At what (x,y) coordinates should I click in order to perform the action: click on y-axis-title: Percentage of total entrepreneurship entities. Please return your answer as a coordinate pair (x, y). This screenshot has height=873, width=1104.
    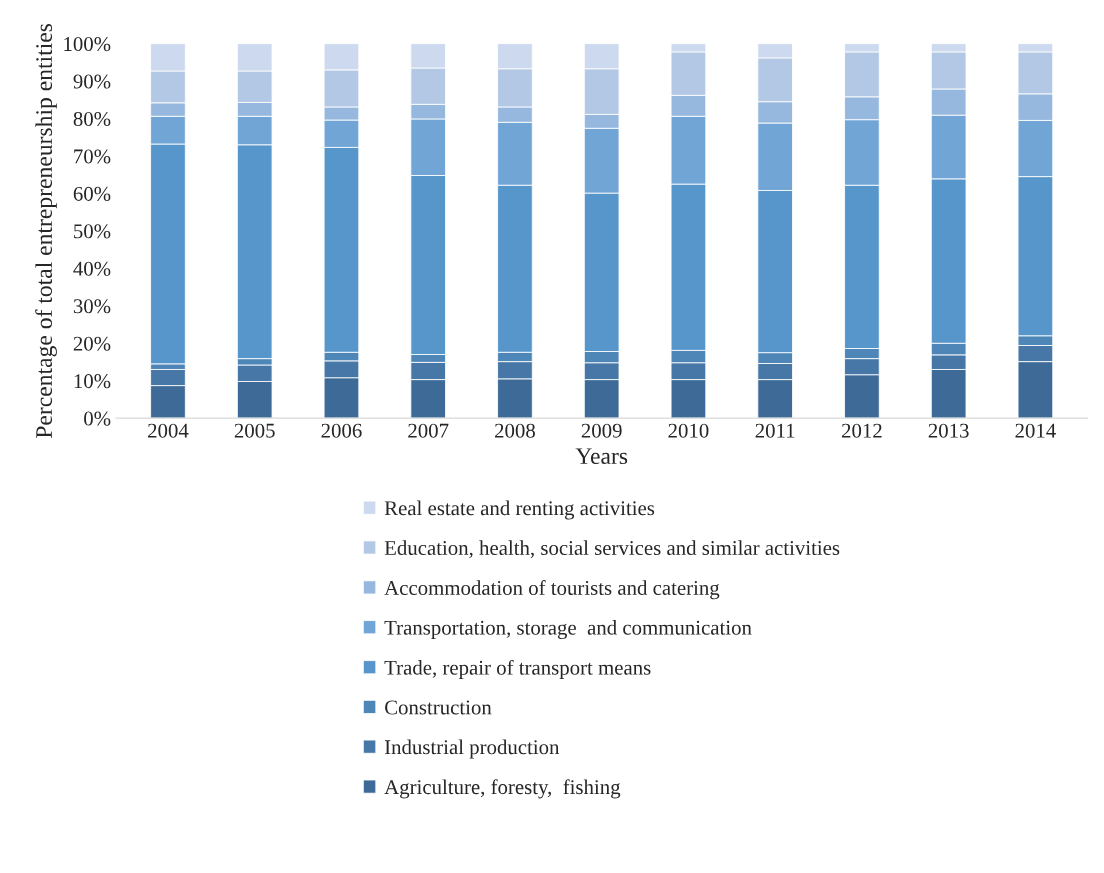
    Looking at the image, I should click on (46, 231).